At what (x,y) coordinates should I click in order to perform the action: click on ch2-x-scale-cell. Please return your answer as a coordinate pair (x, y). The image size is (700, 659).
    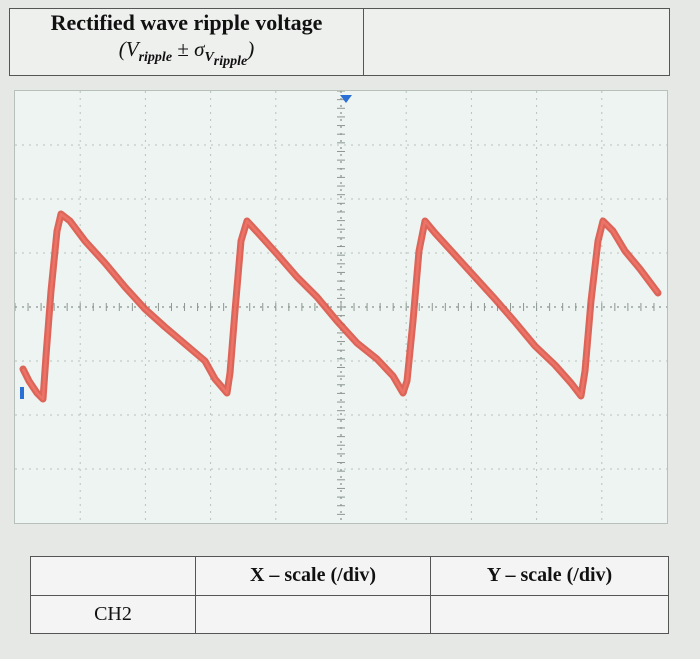
    Looking at the image, I should click on (313, 614).